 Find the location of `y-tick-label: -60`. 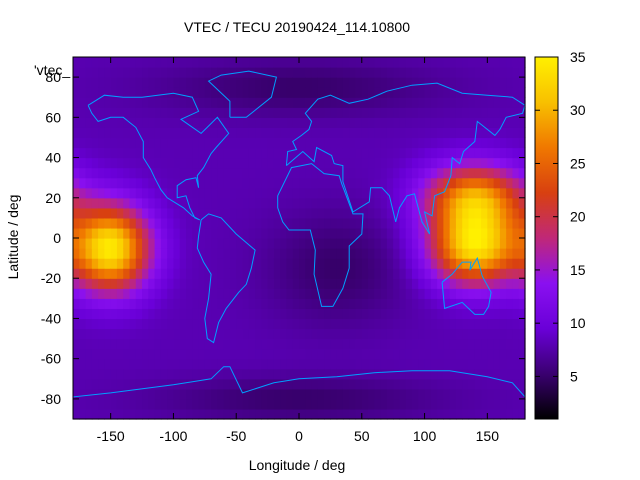

y-tick-label: -60 is located at coordinates (51, 359).